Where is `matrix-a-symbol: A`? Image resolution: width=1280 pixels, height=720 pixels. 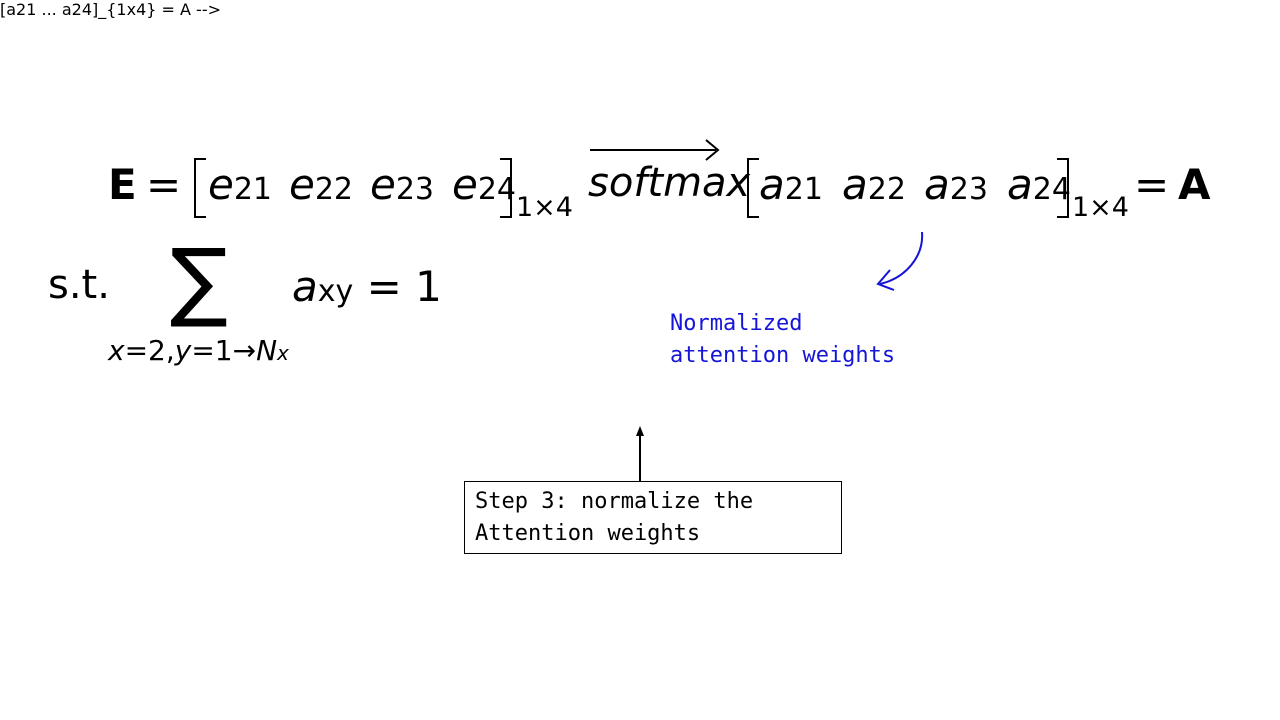 matrix-a-symbol: A is located at coordinates (1194, 184).